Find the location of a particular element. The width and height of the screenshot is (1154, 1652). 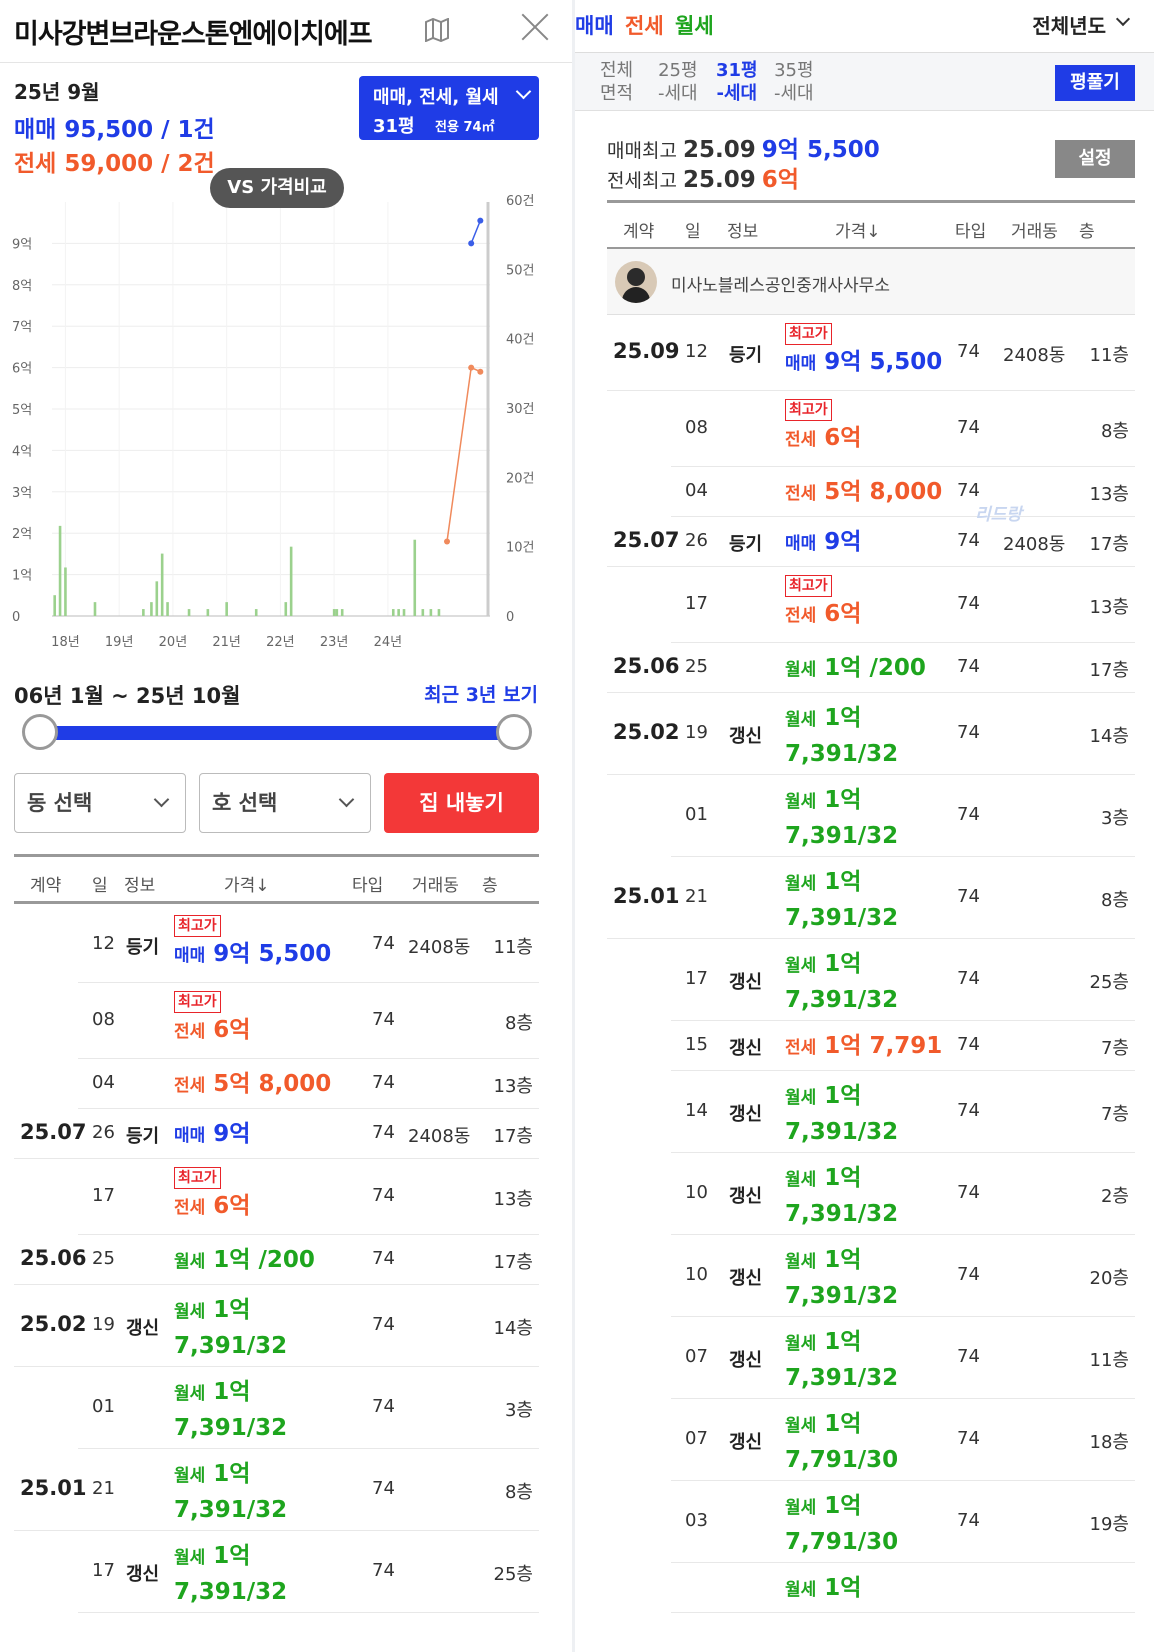

deal-type: 월세 is located at coordinates (801, 670).